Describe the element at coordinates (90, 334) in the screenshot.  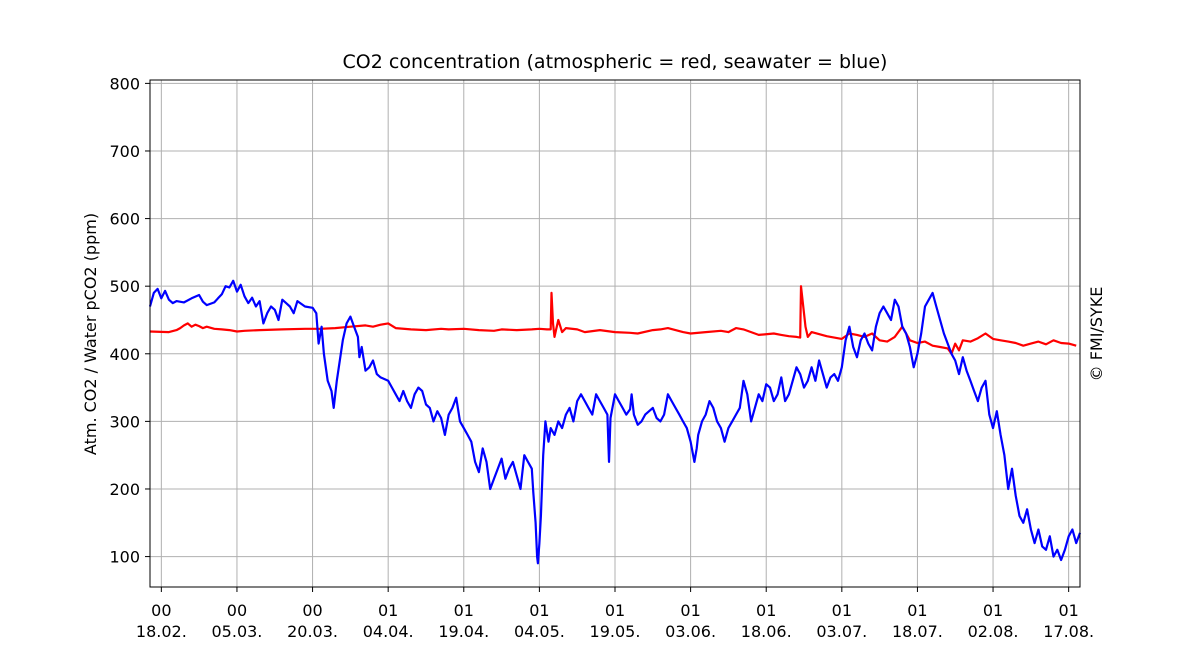
I see `y-axis-label: Atm. CO2 / Water pCO2 (ppm)` at that location.